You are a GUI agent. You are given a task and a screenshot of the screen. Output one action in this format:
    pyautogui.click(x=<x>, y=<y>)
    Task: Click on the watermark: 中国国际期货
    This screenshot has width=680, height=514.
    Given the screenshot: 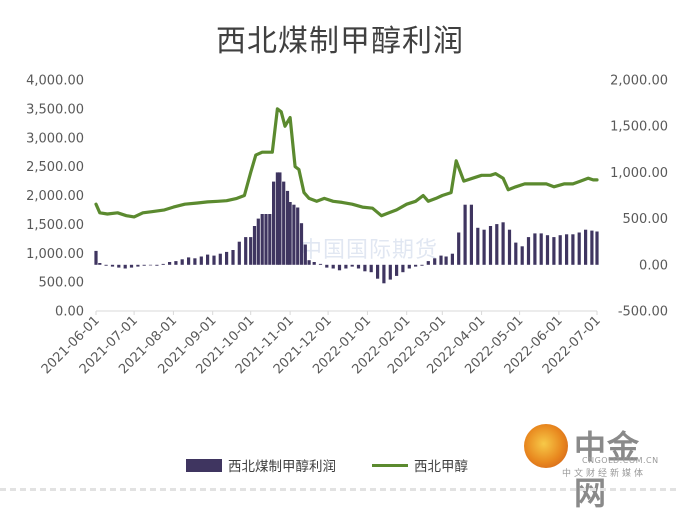 What is the action you would take?
    pyautogui.click(x=369, y=250)
    